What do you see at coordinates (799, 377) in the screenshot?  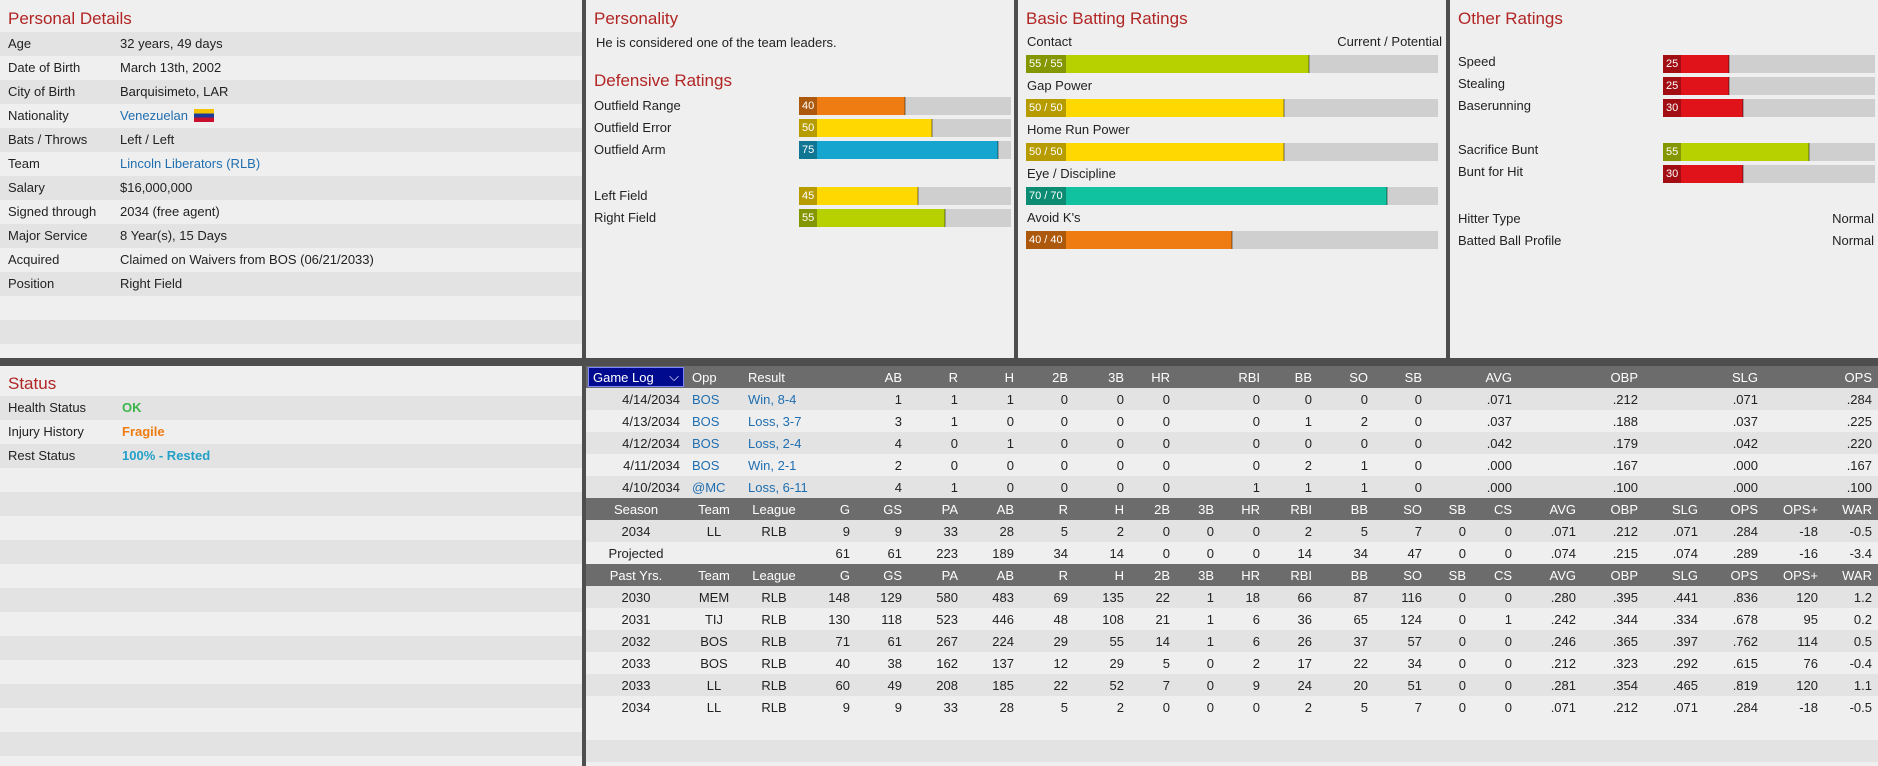 I see `game-log-col-header: Result` at bounding box center [799, 377].